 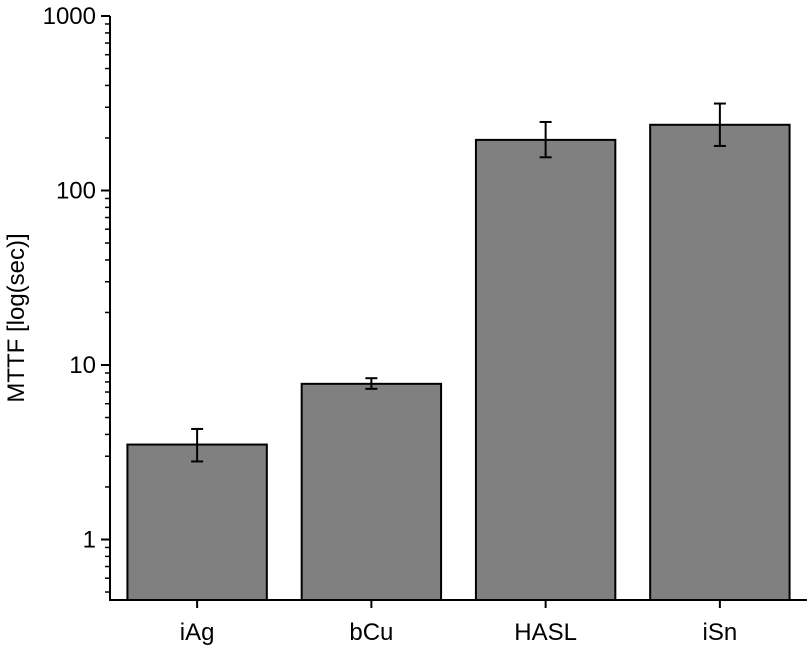 What do you see at coordinates (458, 623) in the screenshot?
I see `x-ticks-layer: iAg bCu HASL iSn` at bounding box center [458, 623].